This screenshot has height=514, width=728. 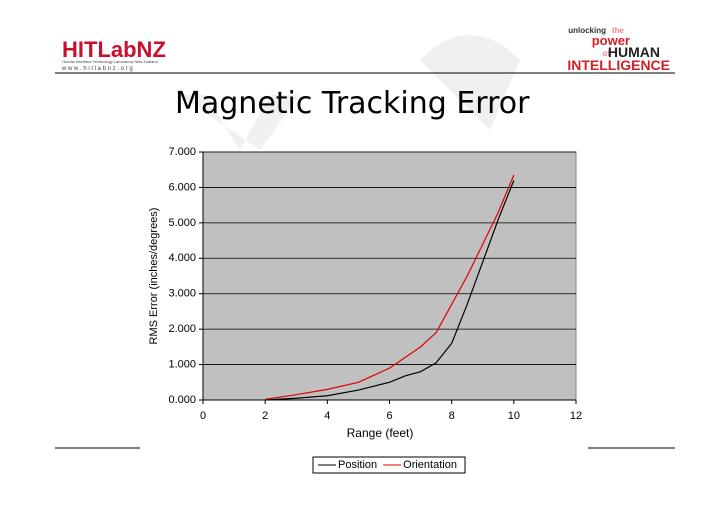 What do you see at coordinates (634, 52) in the screenshot?
I see `tagline-text: HUMAN` at bounding box center [634, 52].